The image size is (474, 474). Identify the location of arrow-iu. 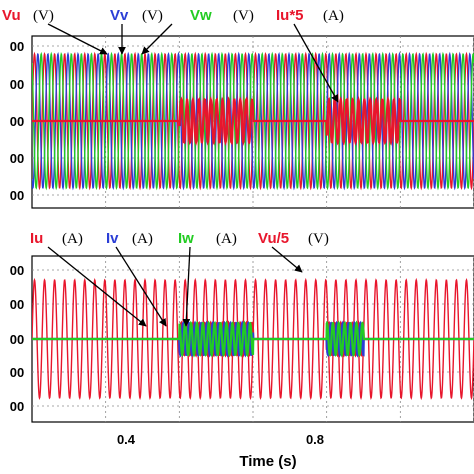
(97, 286).